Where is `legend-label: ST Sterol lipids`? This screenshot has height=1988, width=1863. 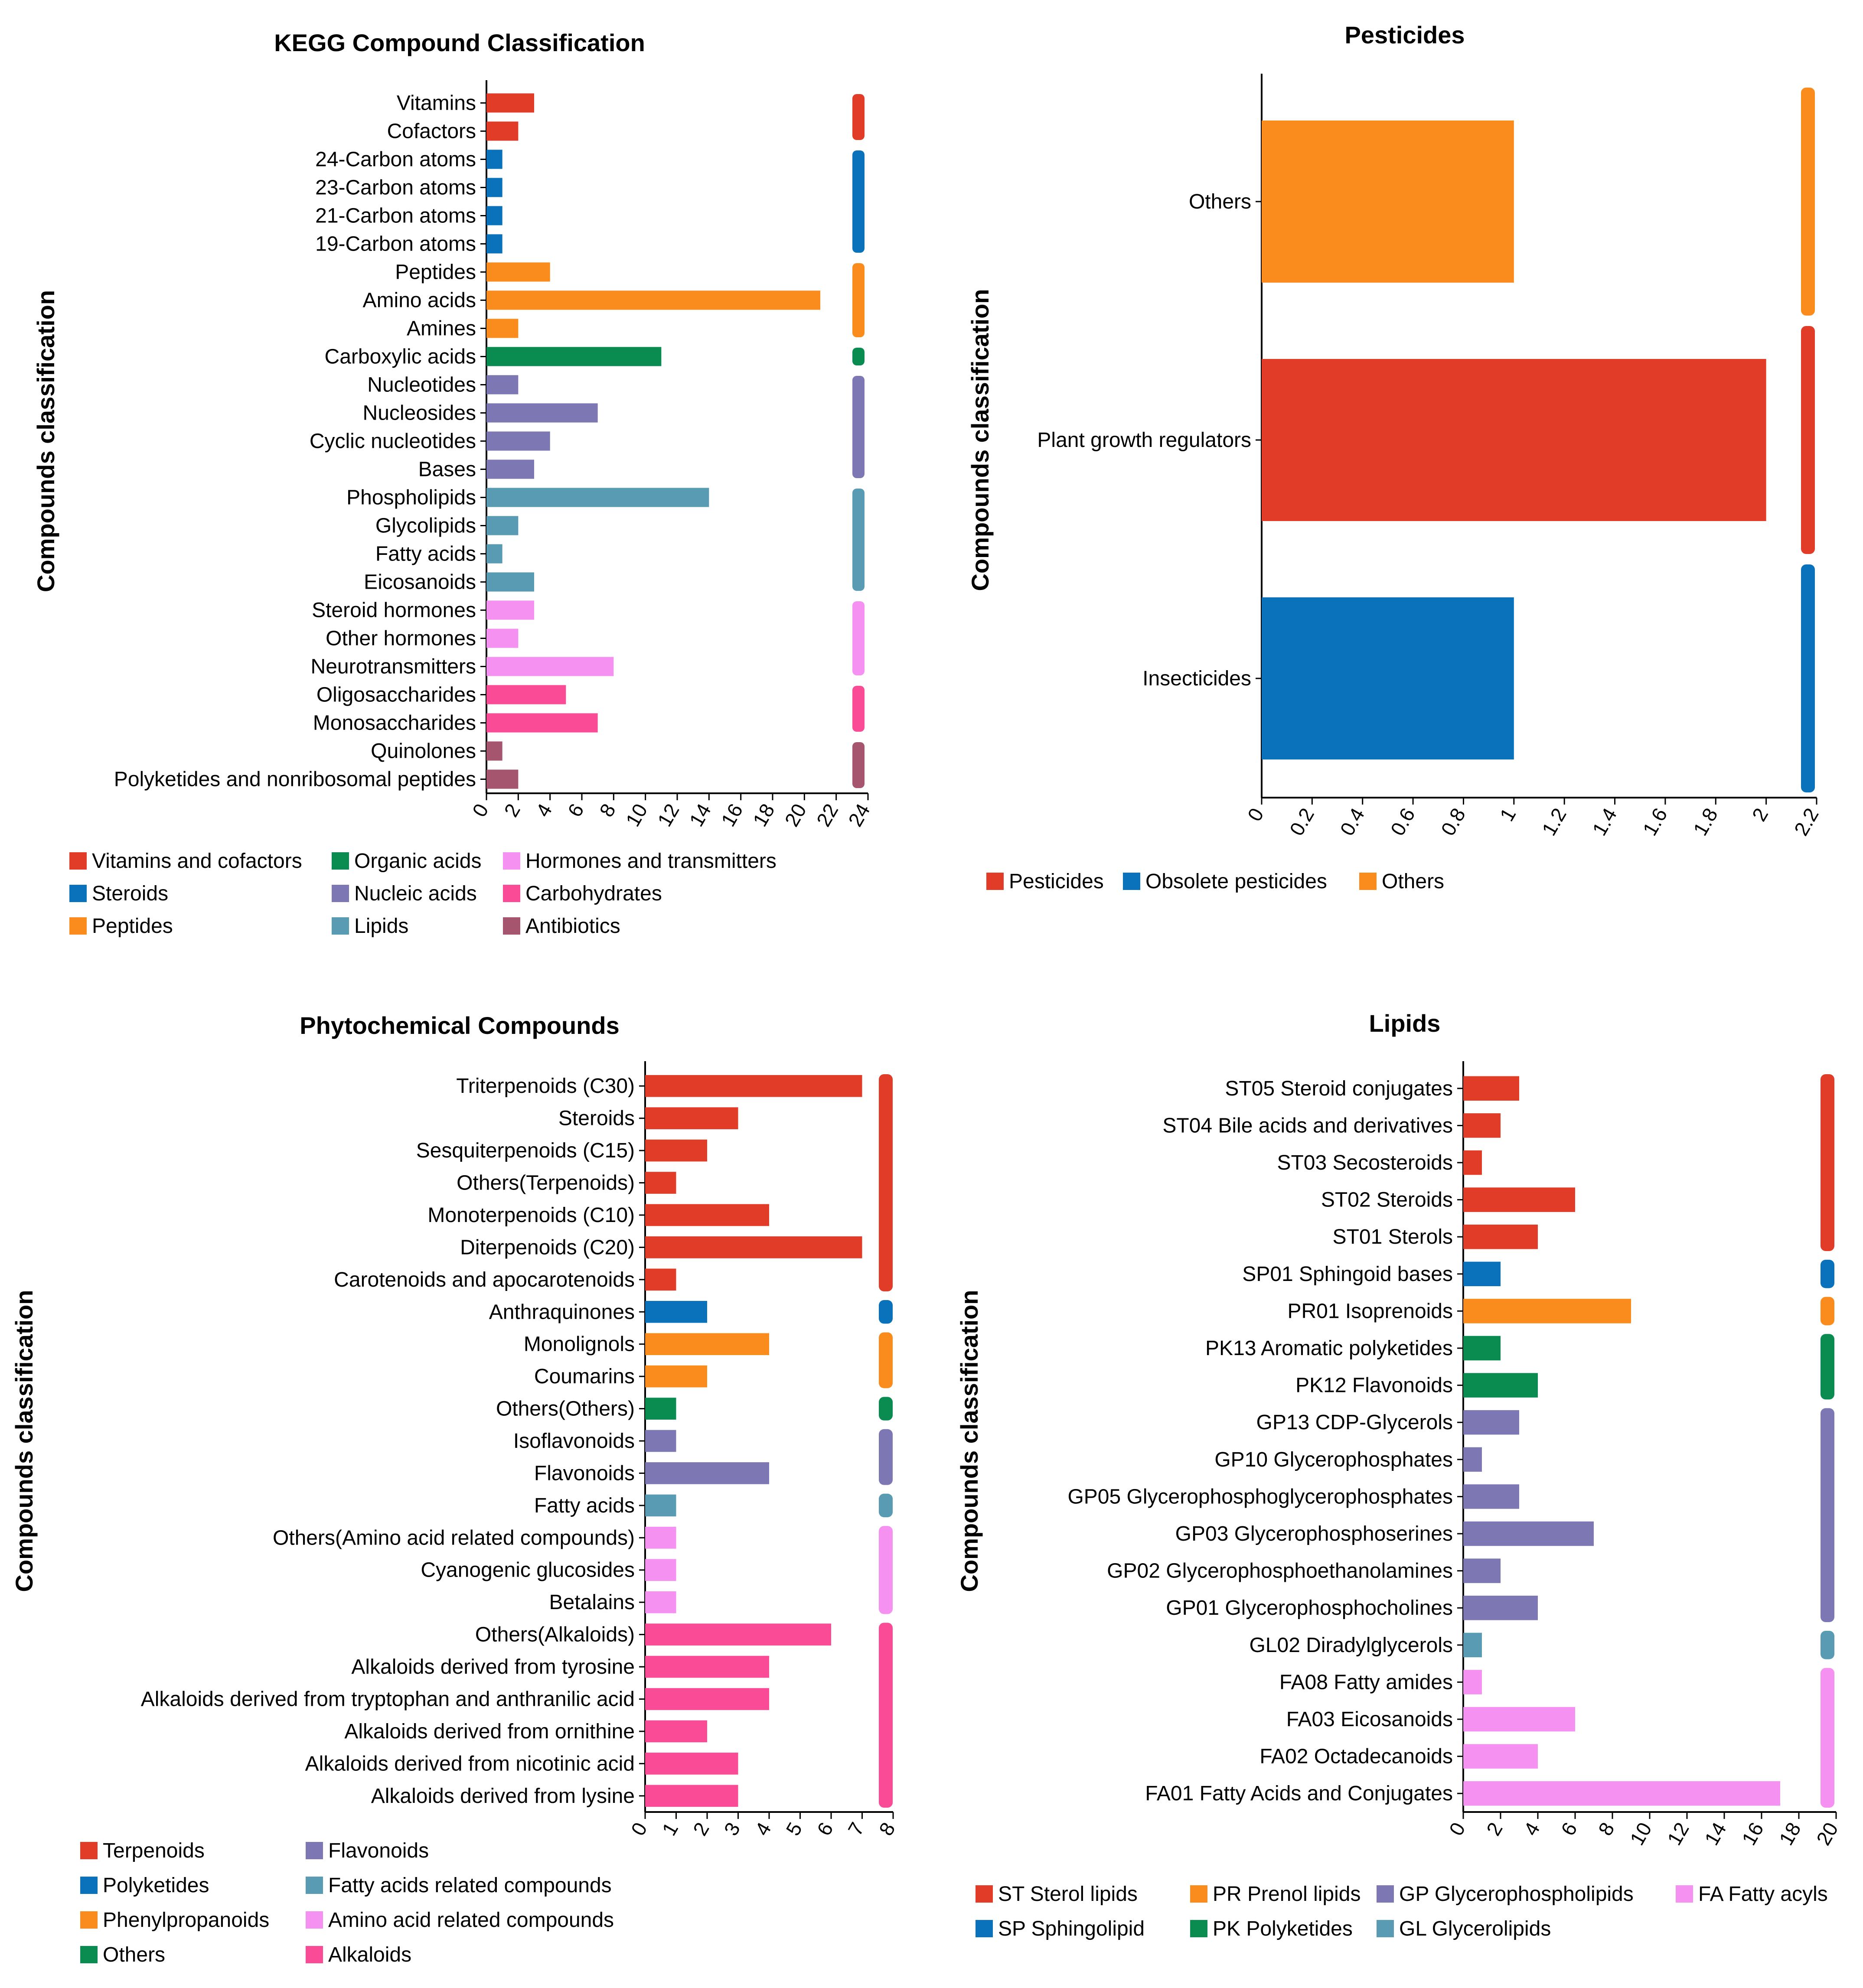 legend-label: ST Sterol lipids is located at coordinates (1068, 1894).